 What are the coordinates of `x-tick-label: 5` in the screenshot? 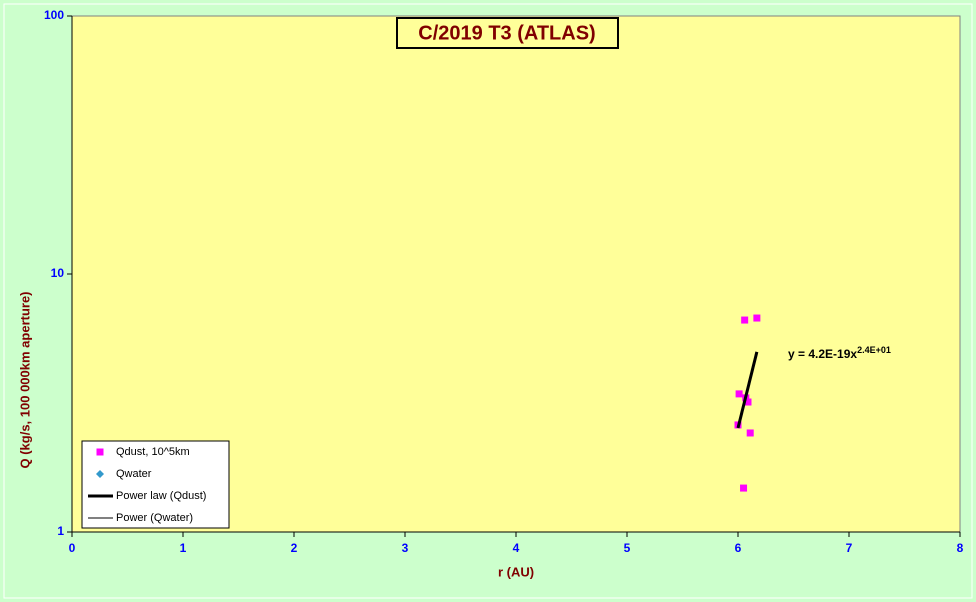 It's located at (627, 548).